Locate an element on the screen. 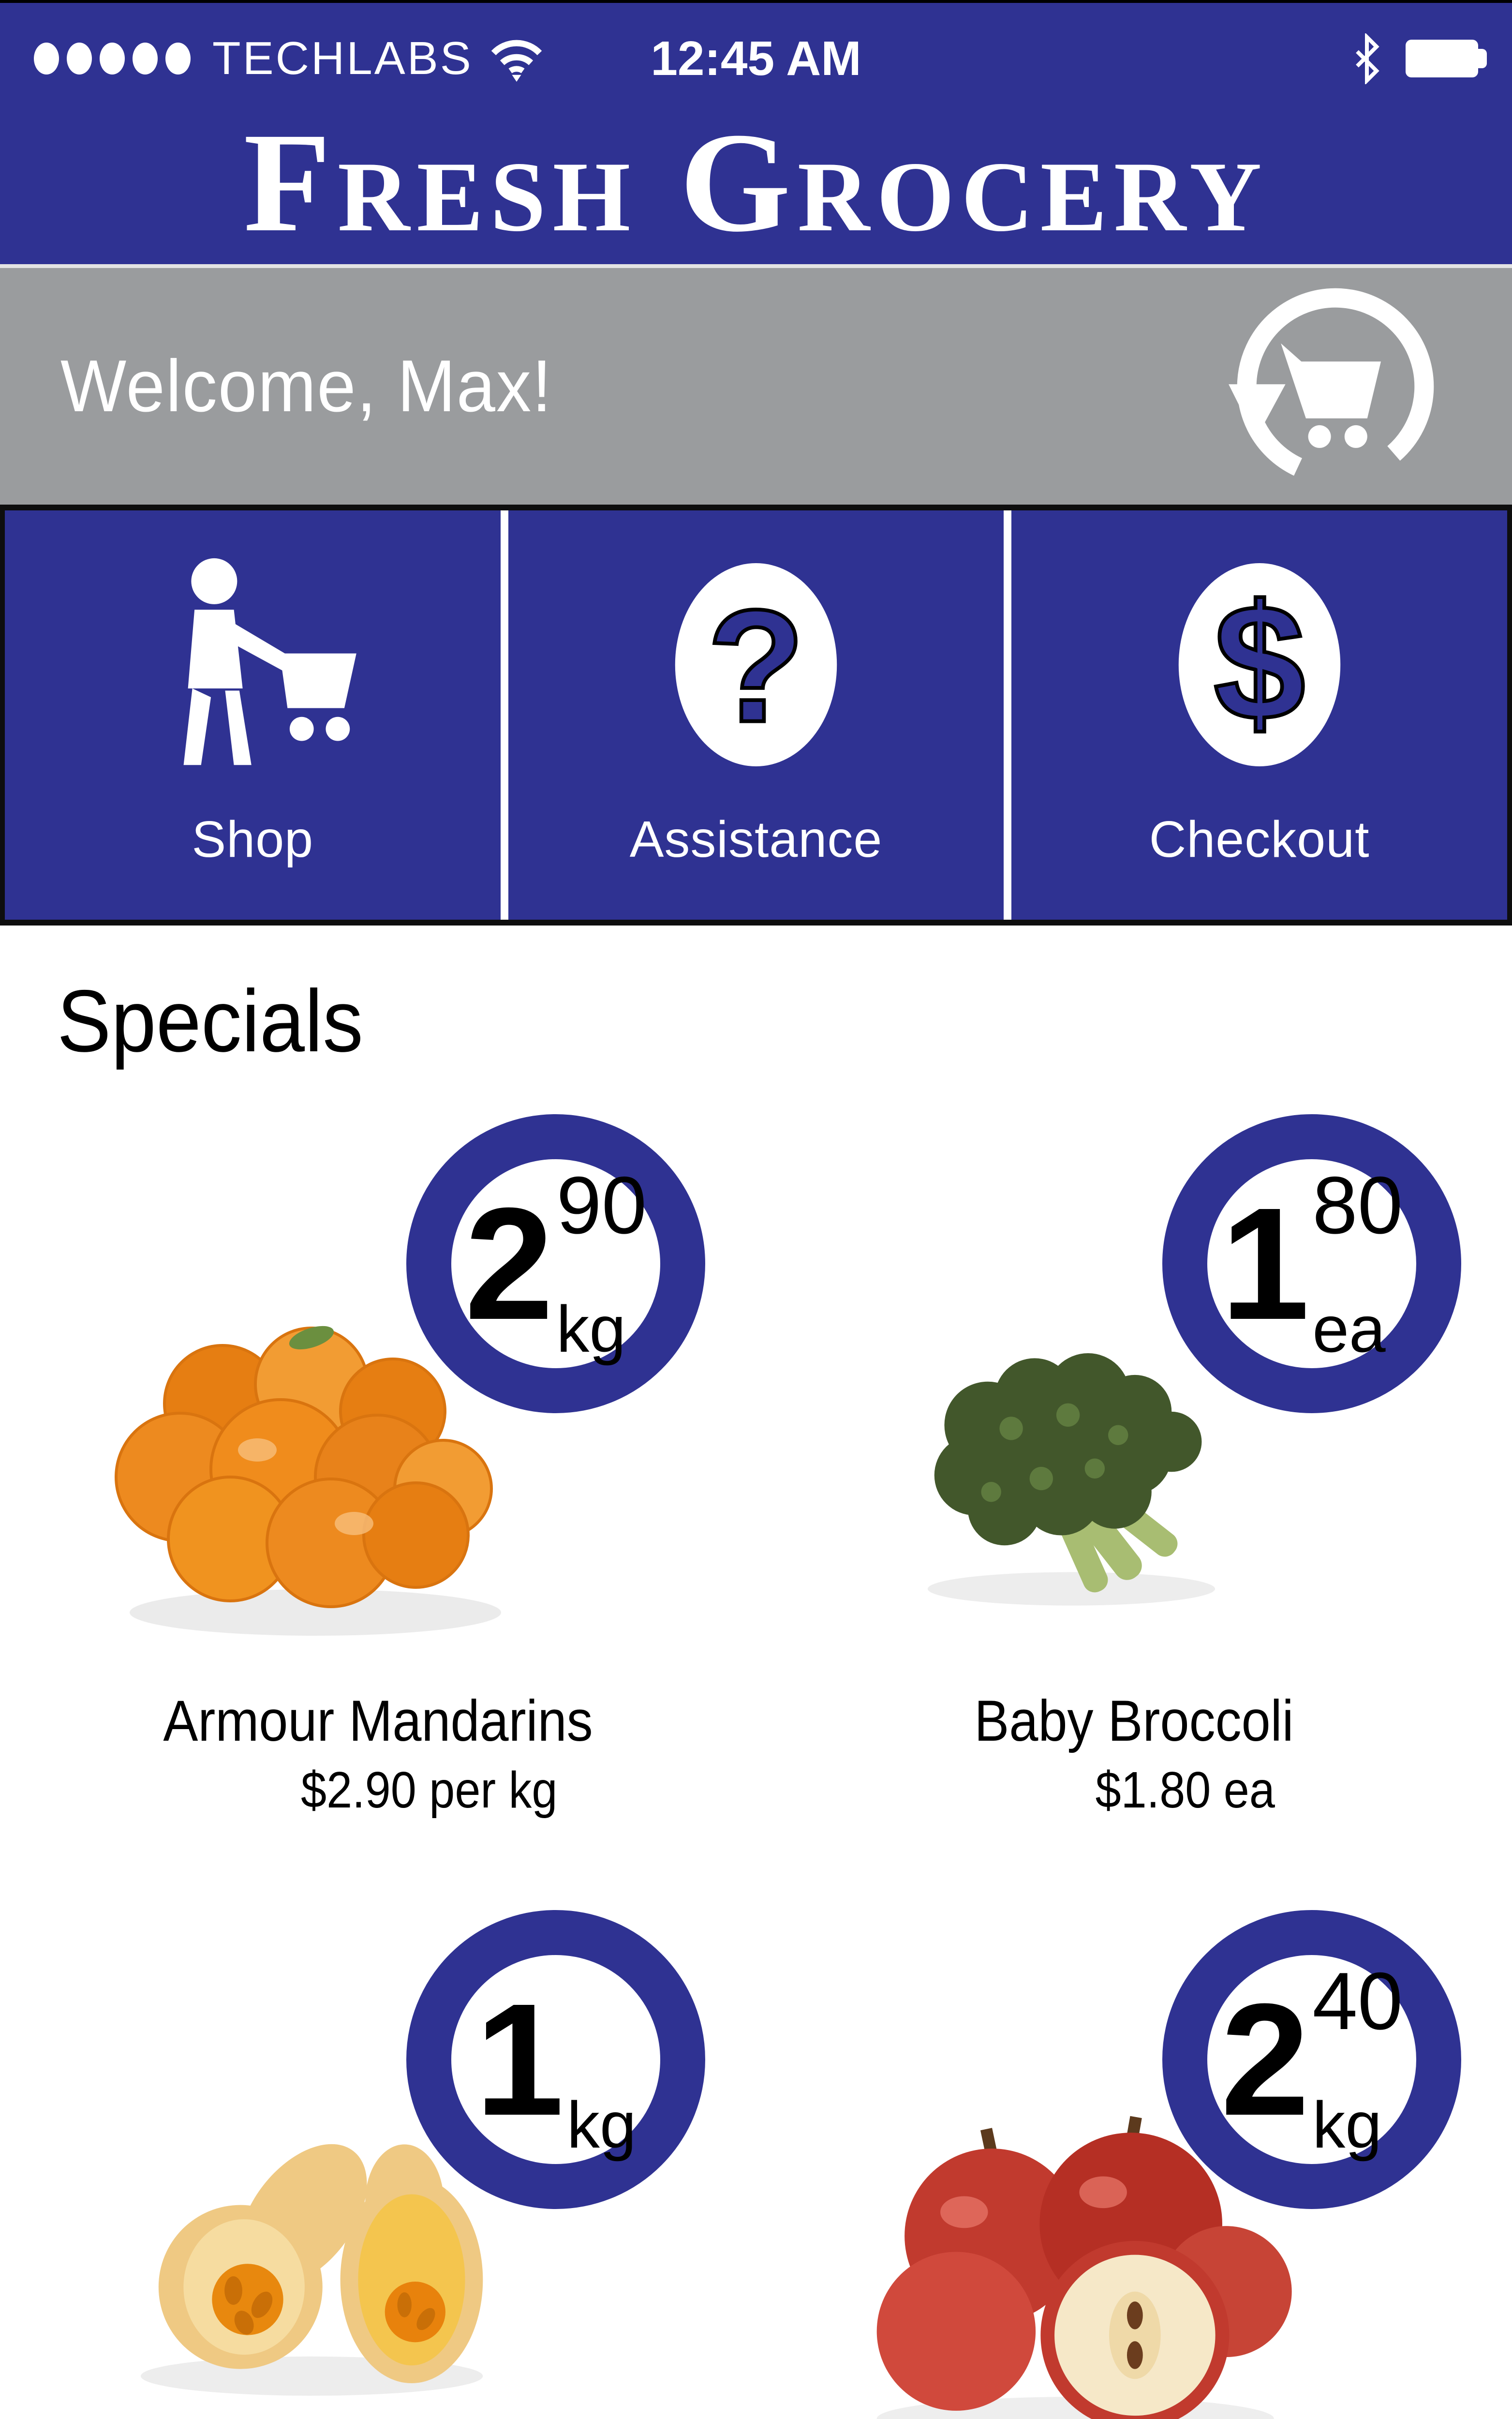 The image size is (1512, 2419). product-price: $1.80 ea is located at coordinates (1185, 1790).